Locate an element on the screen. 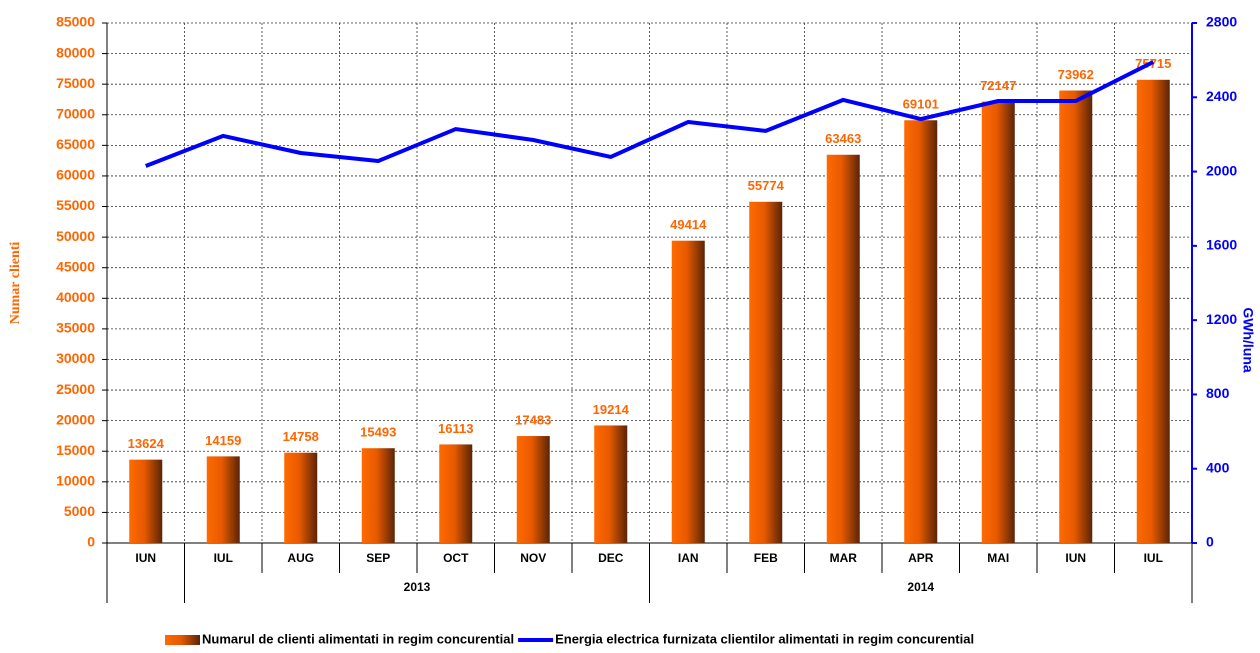 The image size is (1260, 653). y2-tick-label: 0 is located at coordinates (1210, 542).